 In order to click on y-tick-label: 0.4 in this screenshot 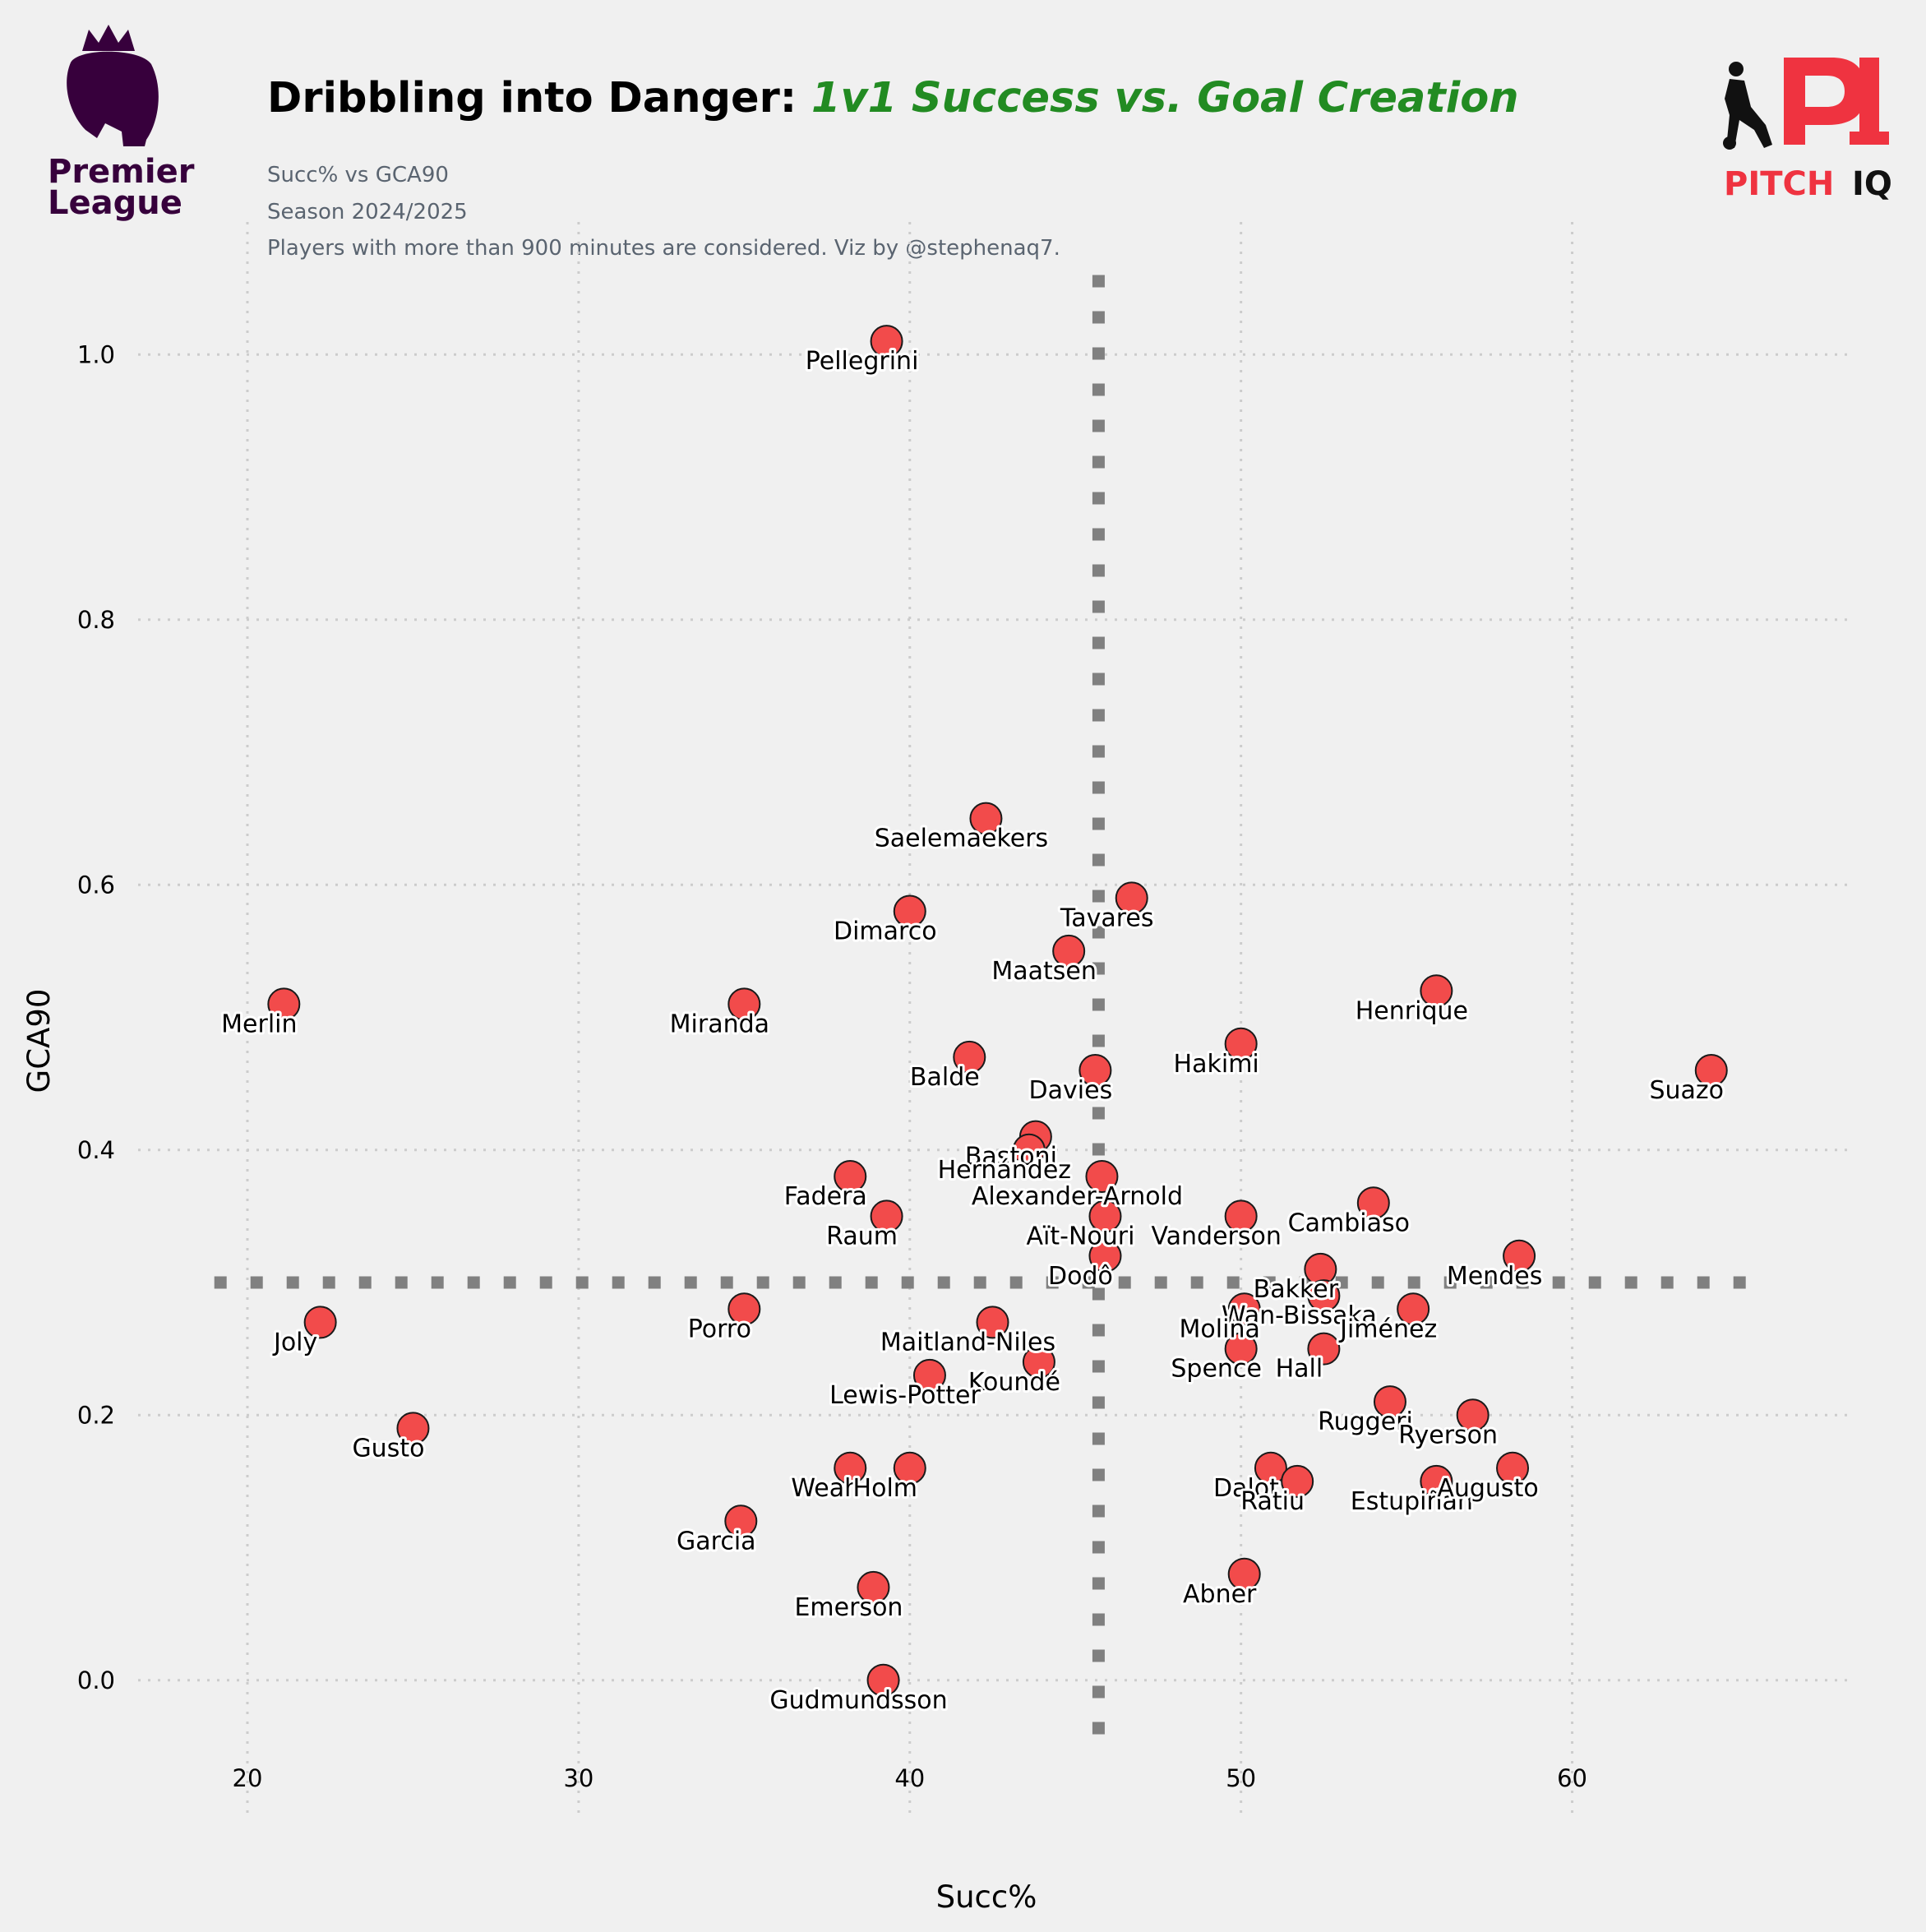, I will do `click(96, 1150)`.